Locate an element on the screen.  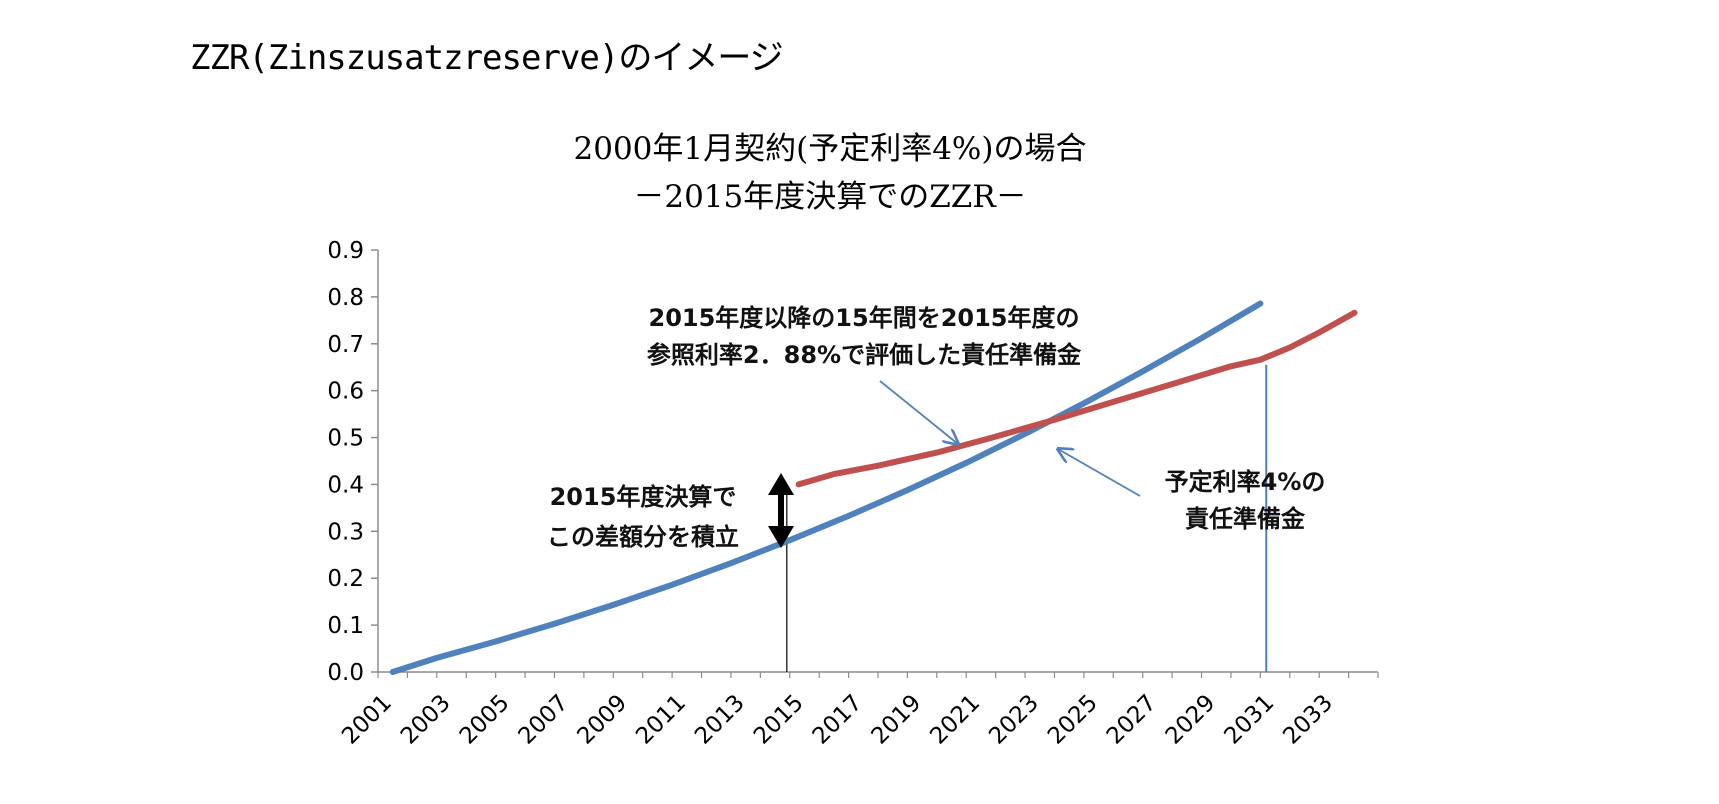
y-tick-label: 0.4 is located at coordinates (345, 485).